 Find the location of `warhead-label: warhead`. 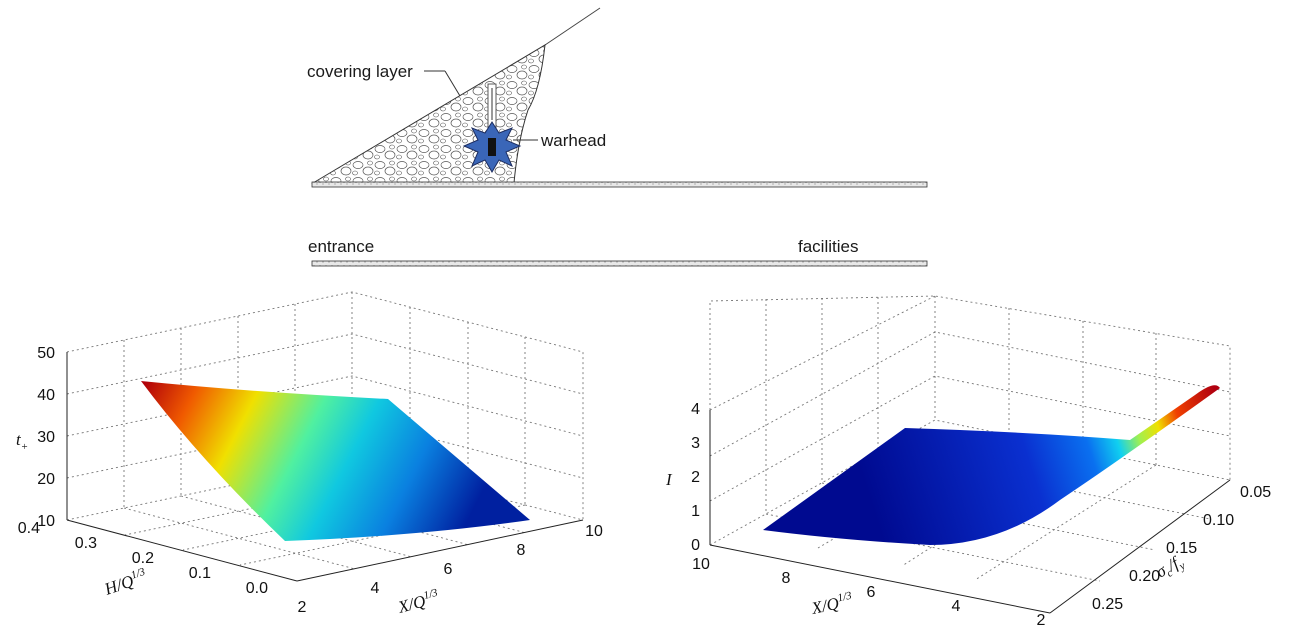

warhead-label: warhead is located at coordinates (573, 140).